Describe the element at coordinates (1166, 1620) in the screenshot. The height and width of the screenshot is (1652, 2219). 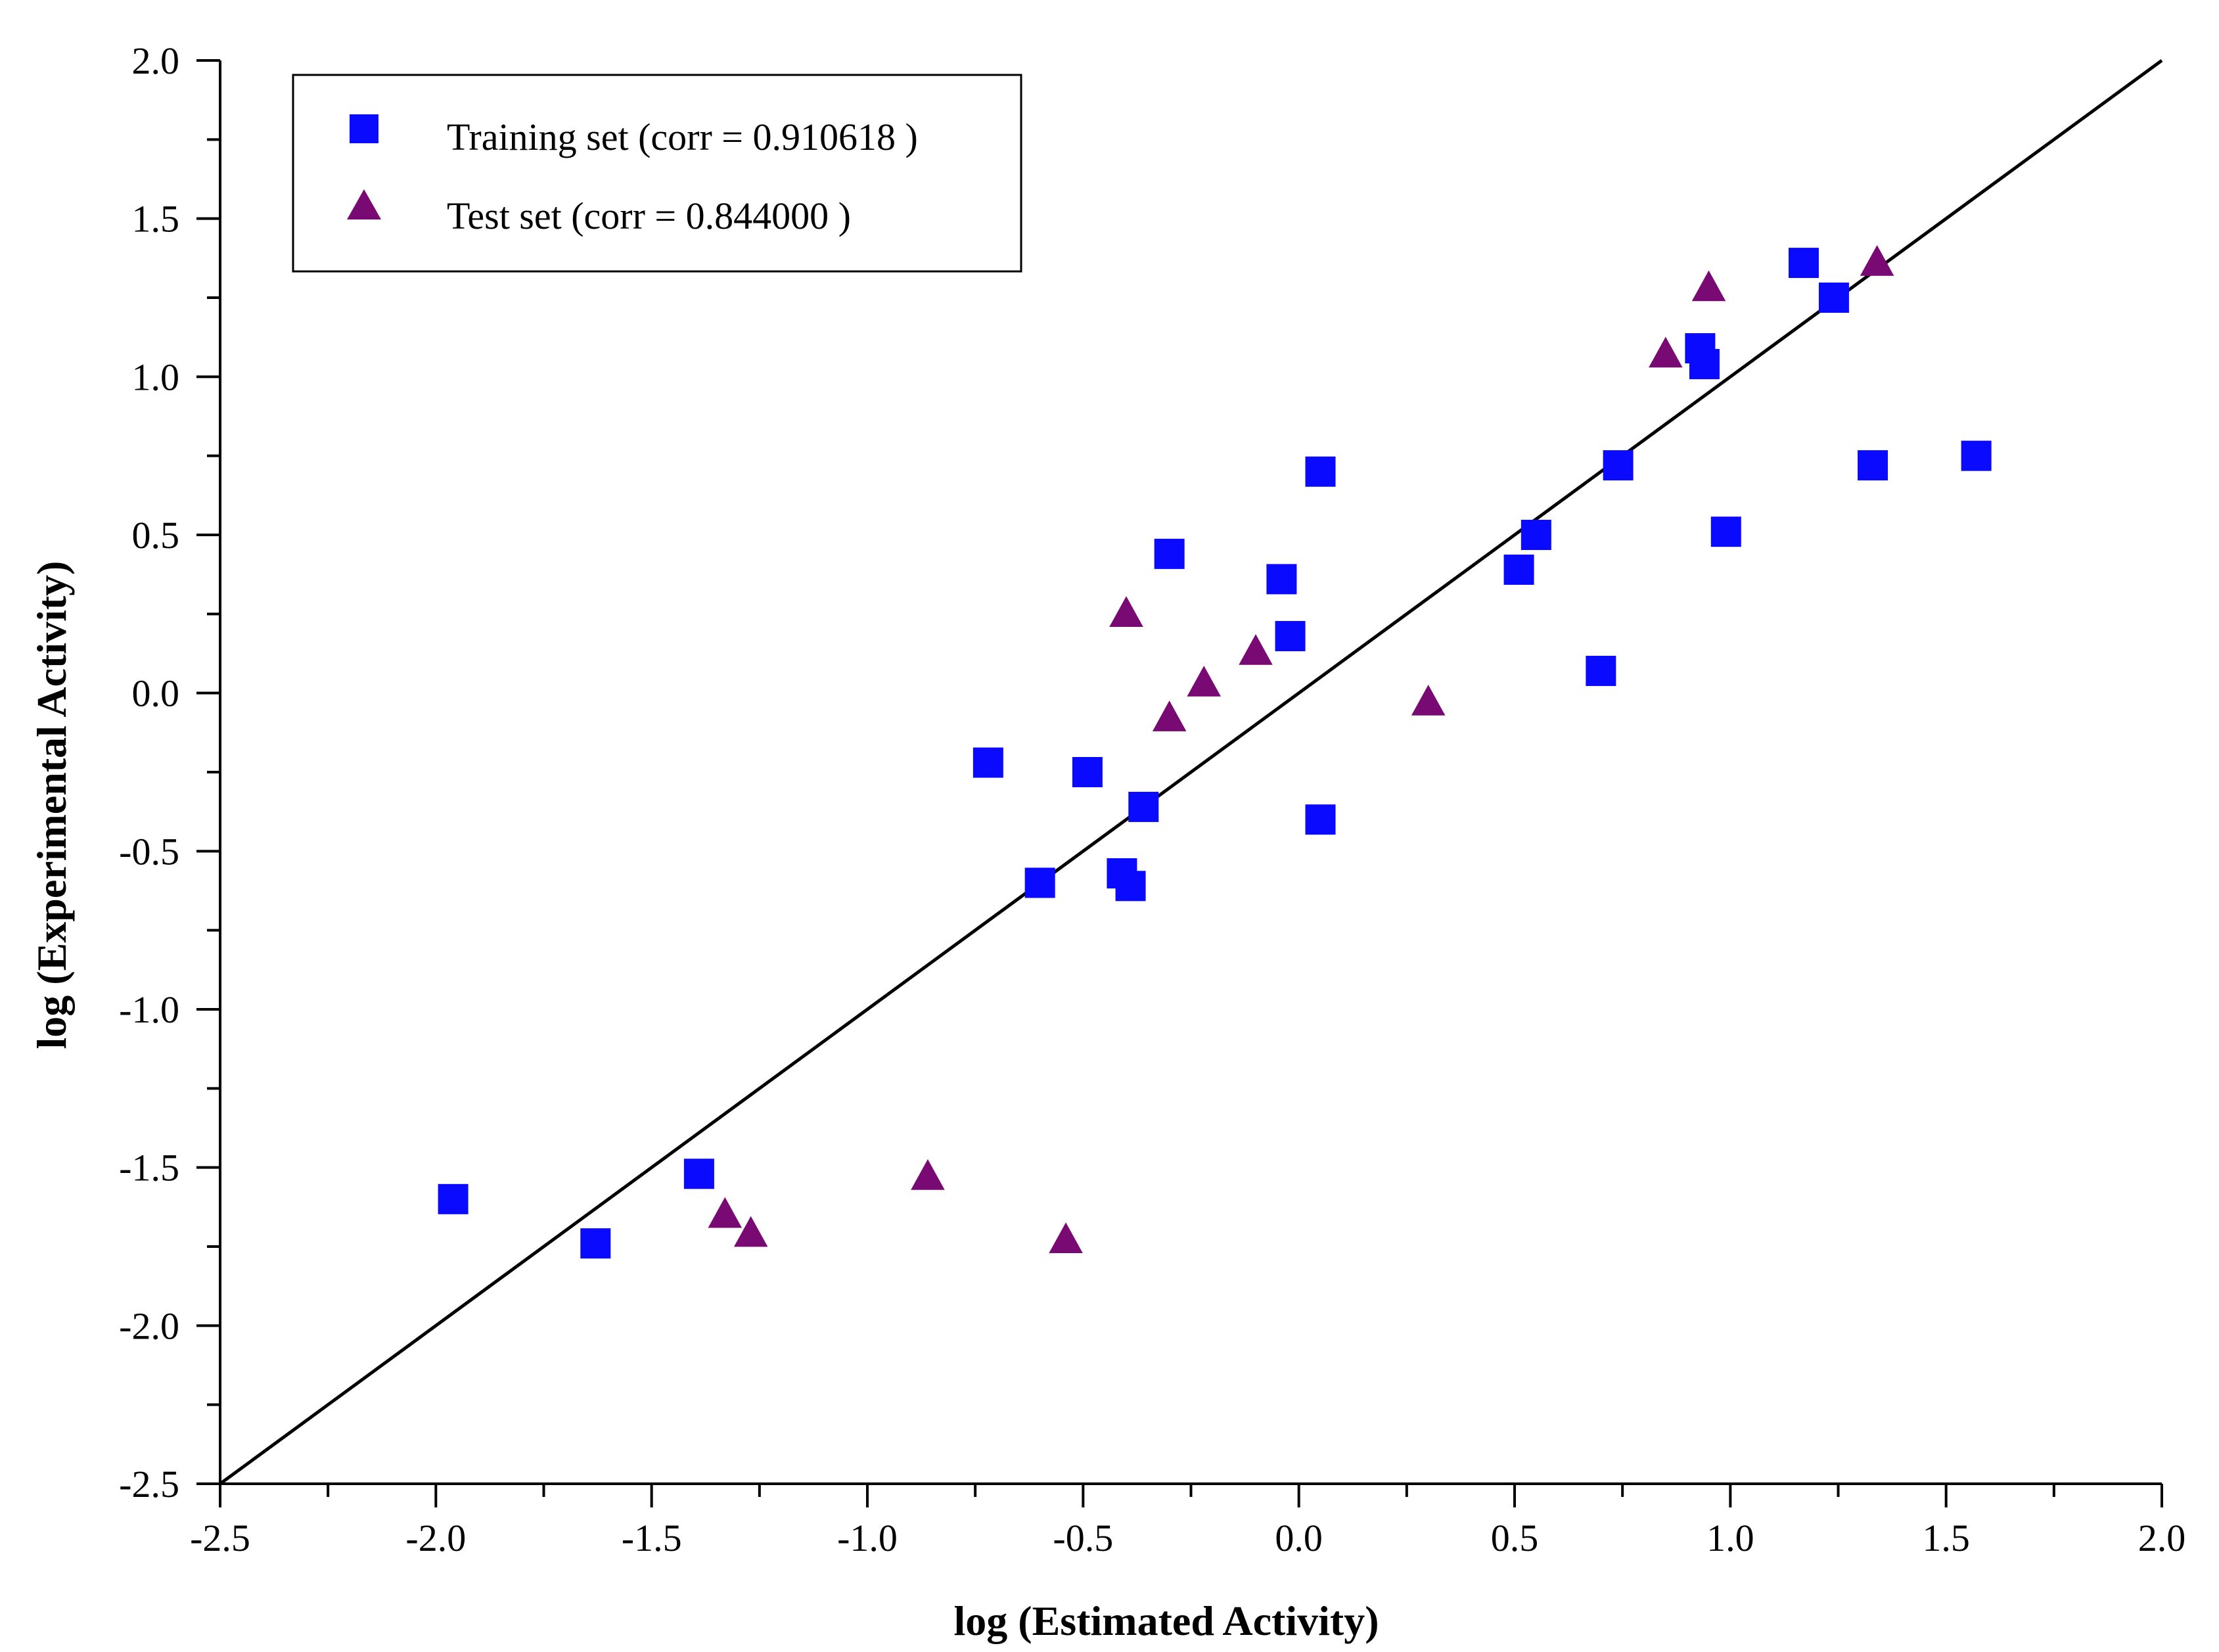
I see `x-axis-title: log (Estimated Activity)` at that location.